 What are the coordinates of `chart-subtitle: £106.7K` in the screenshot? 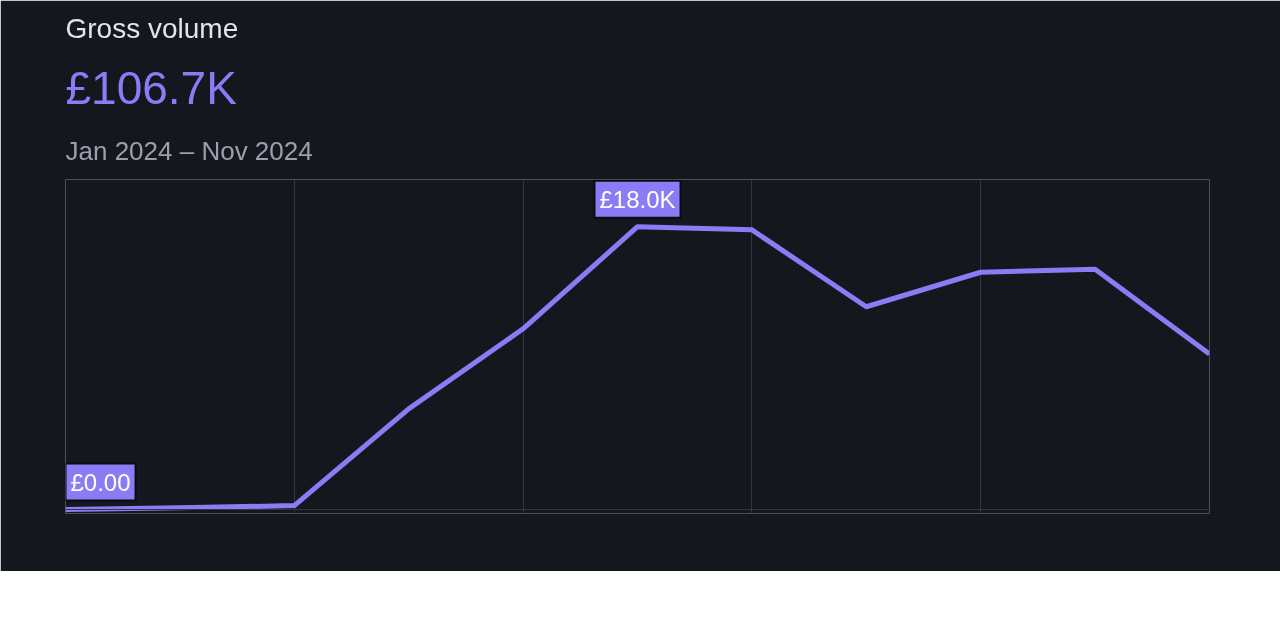 It's located at (151, 87).